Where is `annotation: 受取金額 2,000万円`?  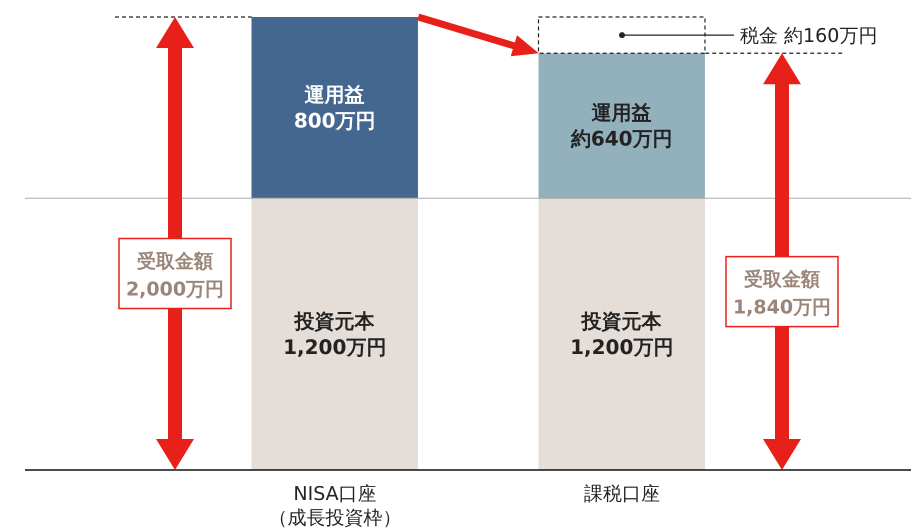 annotation: 受取金額 2,000万円 is located at coordinates (175, 275).